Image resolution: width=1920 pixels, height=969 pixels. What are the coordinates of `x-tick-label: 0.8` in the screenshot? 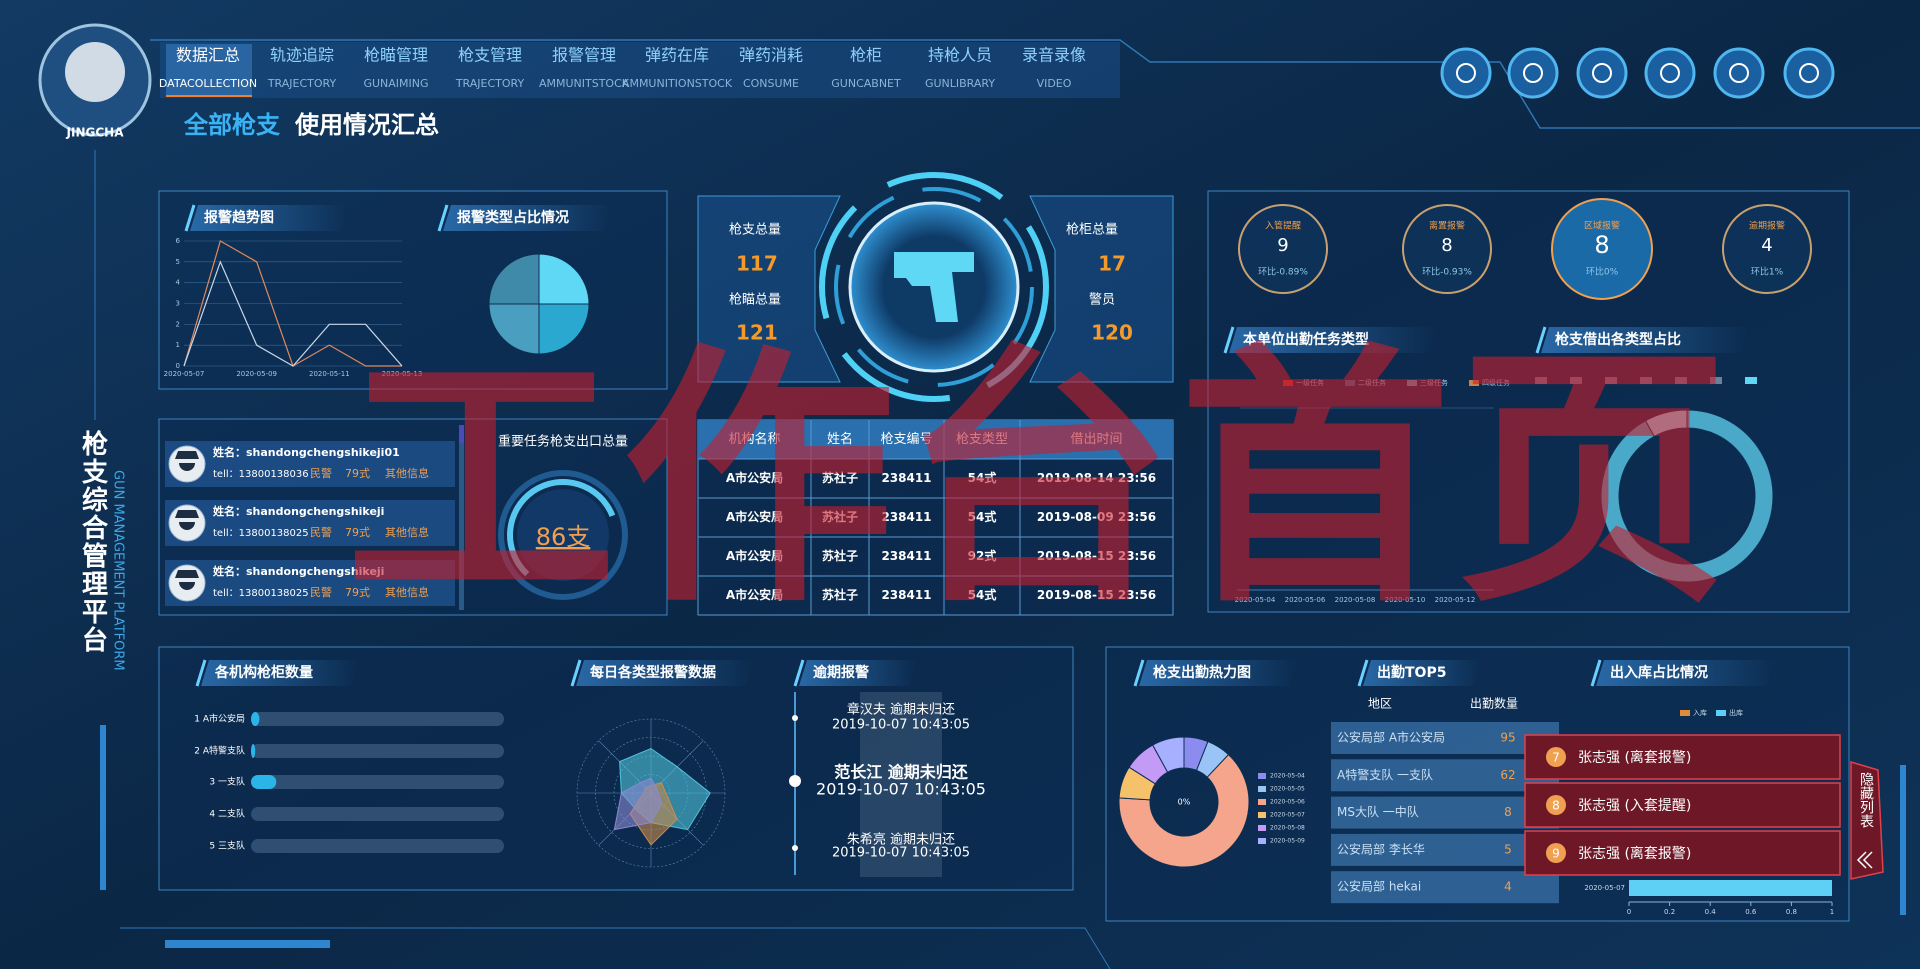 It's located at (1791, 912).